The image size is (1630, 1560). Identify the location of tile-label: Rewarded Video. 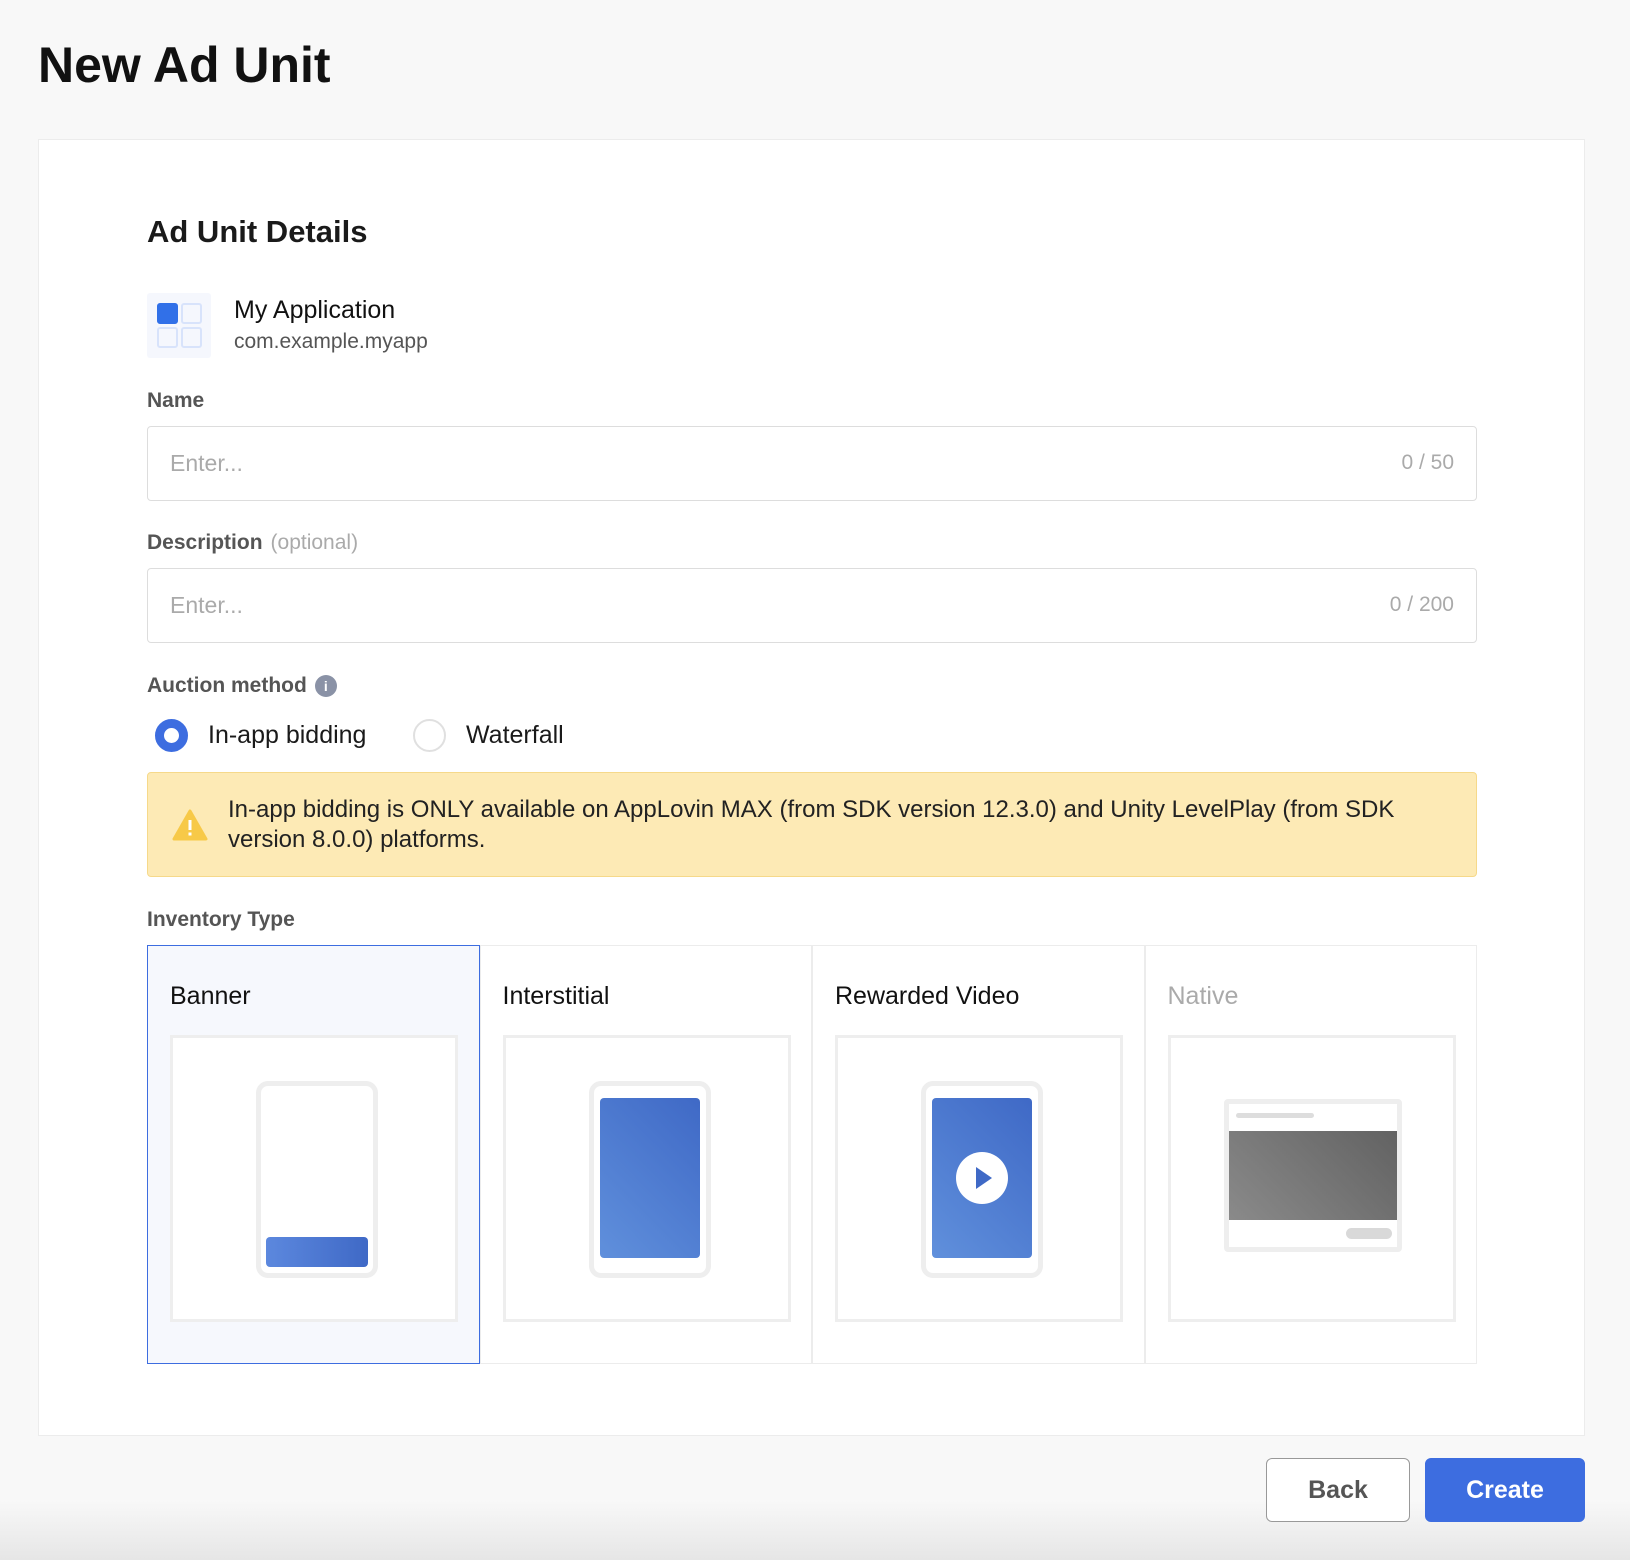
(927, 996).